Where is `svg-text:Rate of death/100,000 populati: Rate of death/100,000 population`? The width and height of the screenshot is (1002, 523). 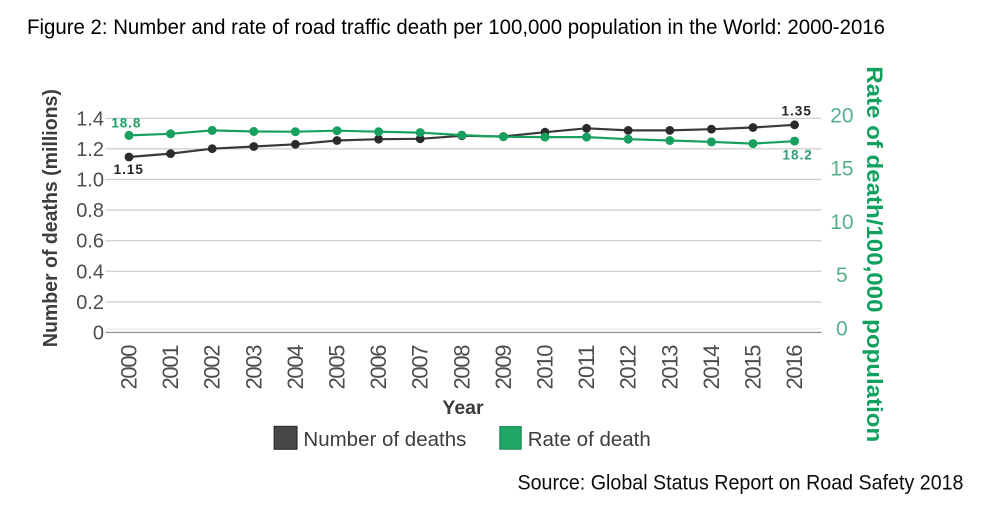
svg-text:Rate of death/100,000 populati: Rate of death/100,000 population is located at coordinates (874, 254).